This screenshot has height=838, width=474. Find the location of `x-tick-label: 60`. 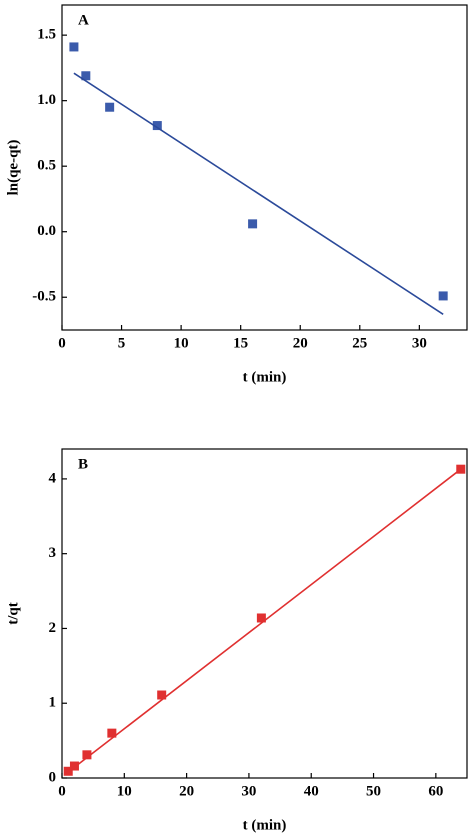

x-tick-label: 60 is located at coordinates (435, 791).